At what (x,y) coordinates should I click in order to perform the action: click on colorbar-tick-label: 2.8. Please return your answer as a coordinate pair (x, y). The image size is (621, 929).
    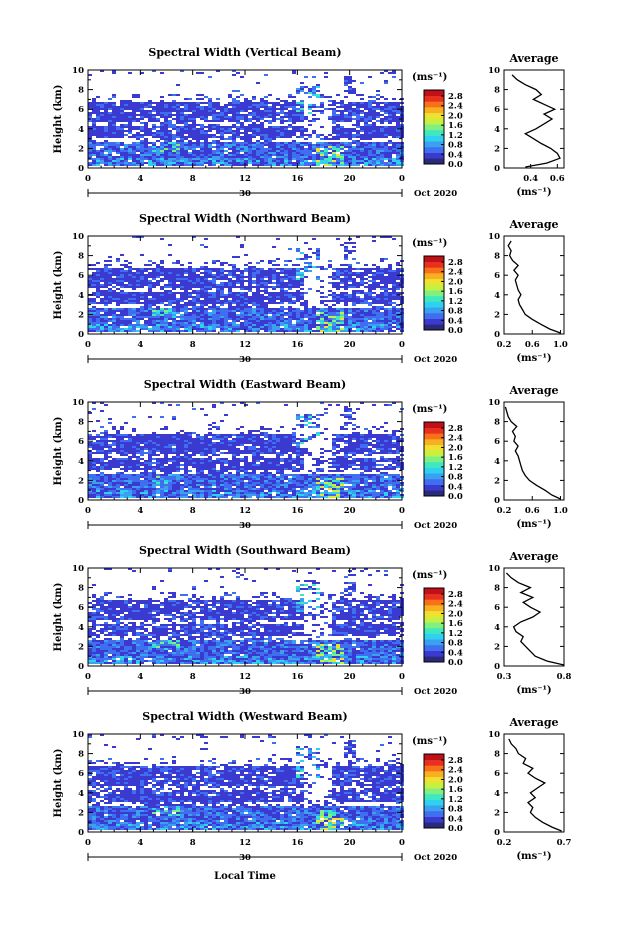
    Looking at the image, I should click on (455, 97).